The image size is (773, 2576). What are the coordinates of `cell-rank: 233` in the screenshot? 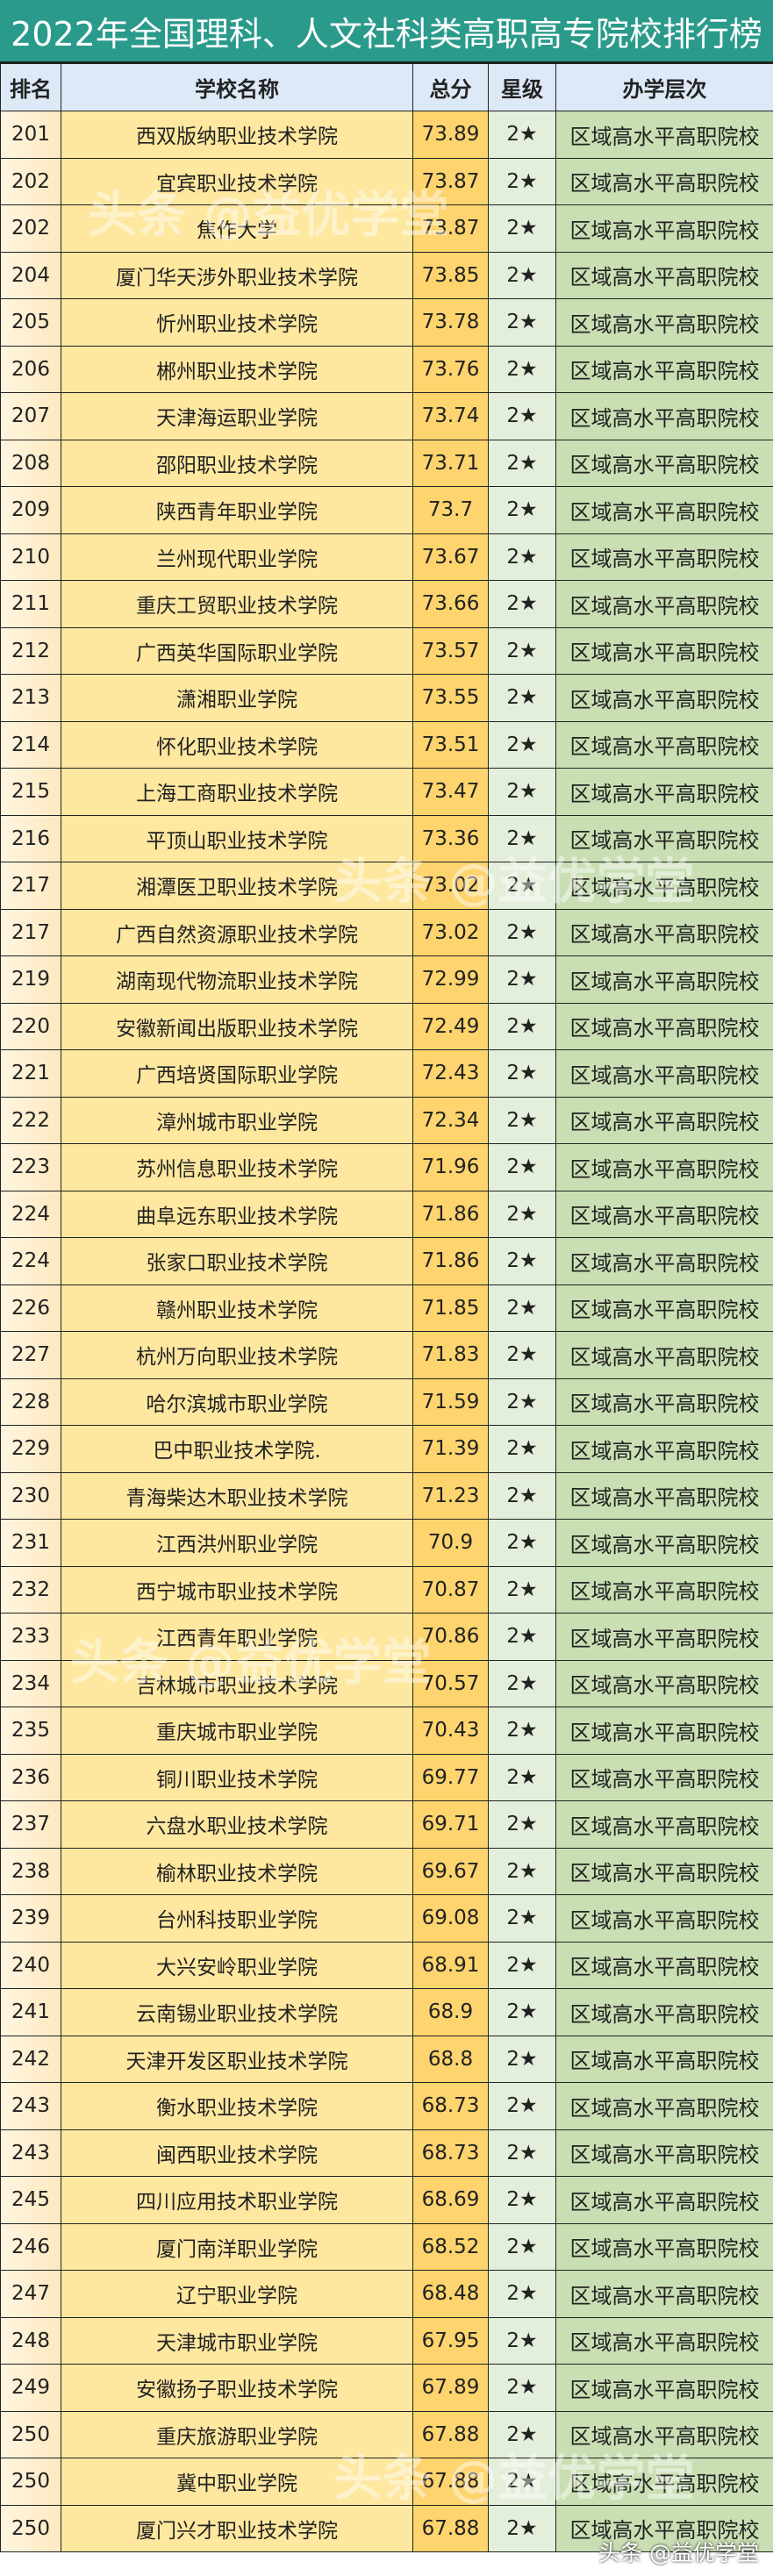 It's located at (31, 1637).